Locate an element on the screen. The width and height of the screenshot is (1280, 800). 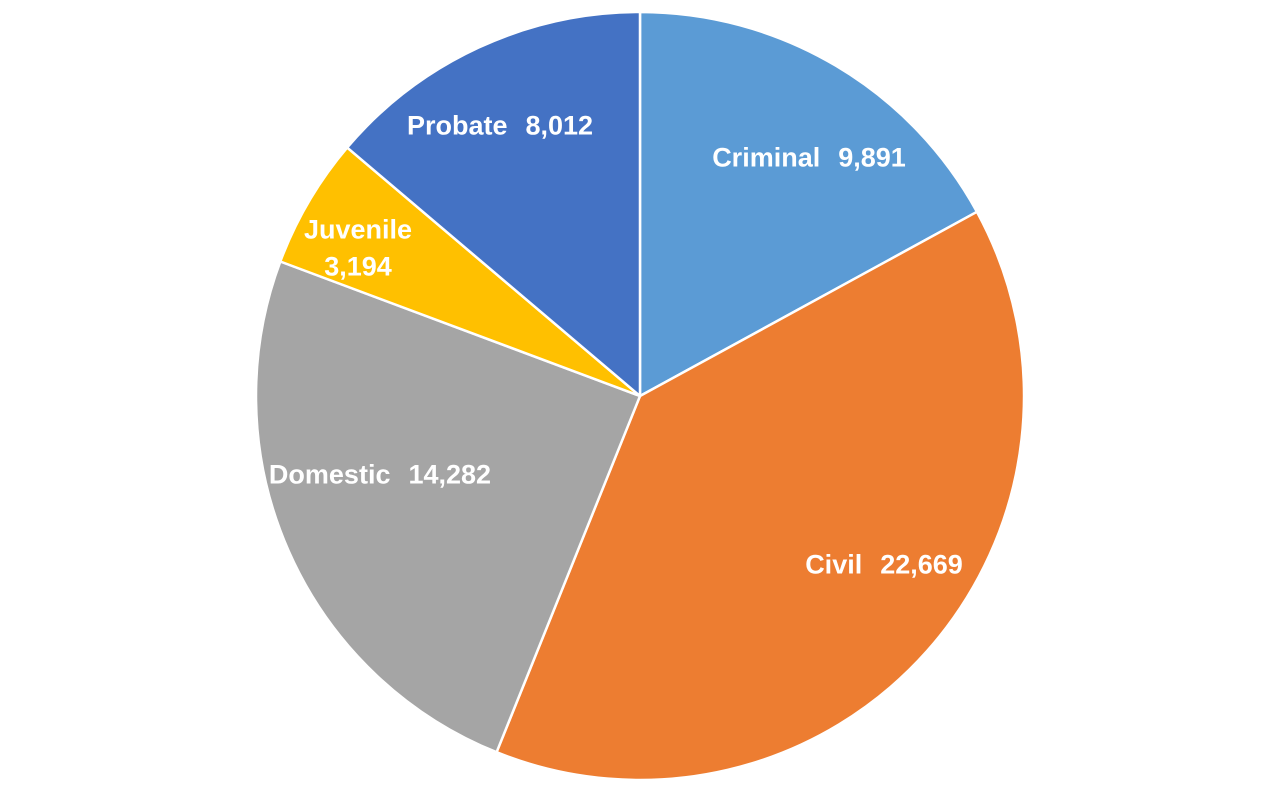
pie-label-value: 9,891 is located at coordinates (872, 158).